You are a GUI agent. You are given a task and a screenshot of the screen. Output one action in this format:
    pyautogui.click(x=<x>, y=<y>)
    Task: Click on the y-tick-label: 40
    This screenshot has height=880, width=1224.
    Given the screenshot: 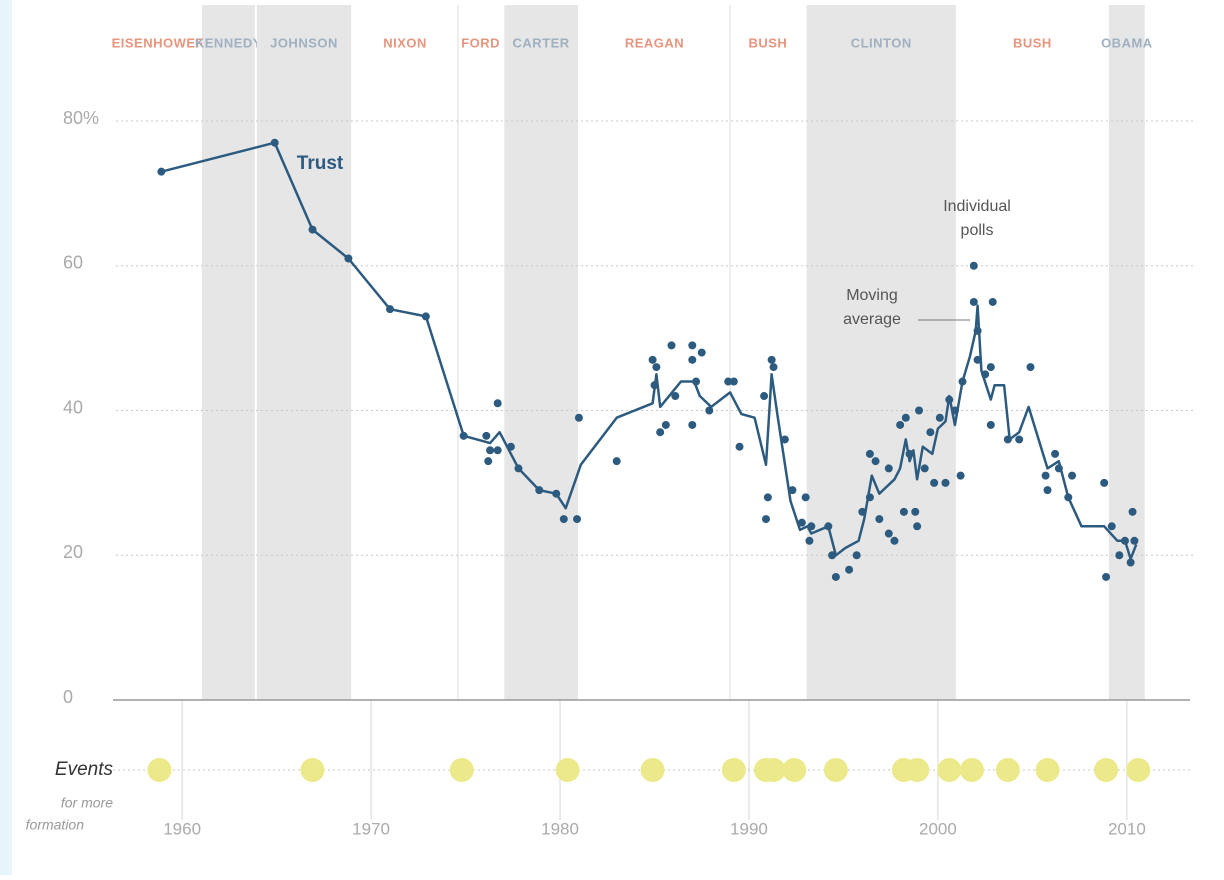 What is the action you would take?
    pyautogui.click(x=73, y=407)
    